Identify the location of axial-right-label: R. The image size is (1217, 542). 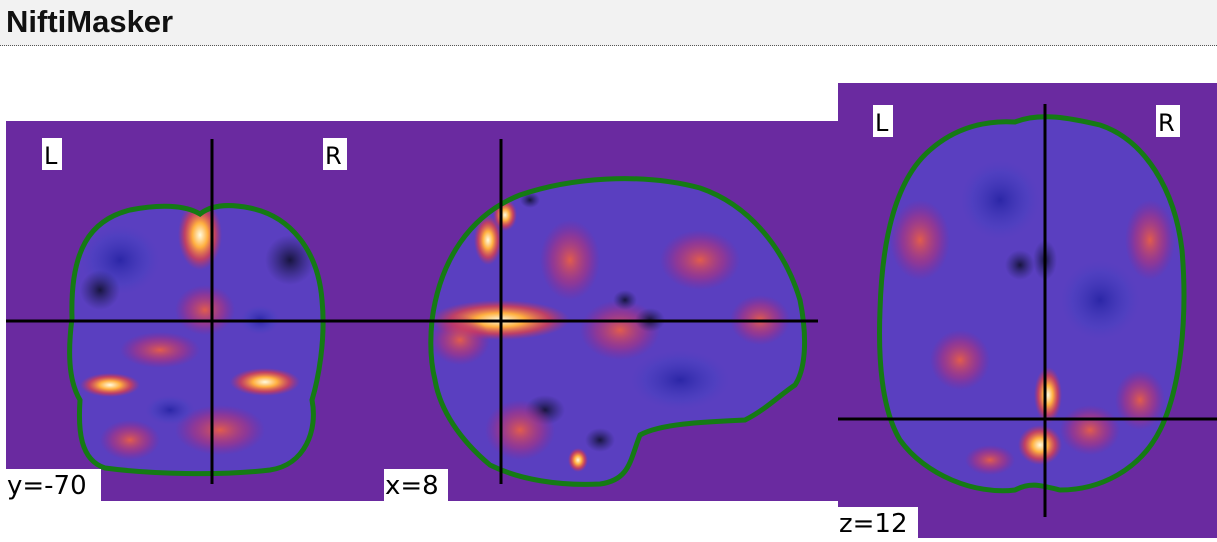
(1166, 123).